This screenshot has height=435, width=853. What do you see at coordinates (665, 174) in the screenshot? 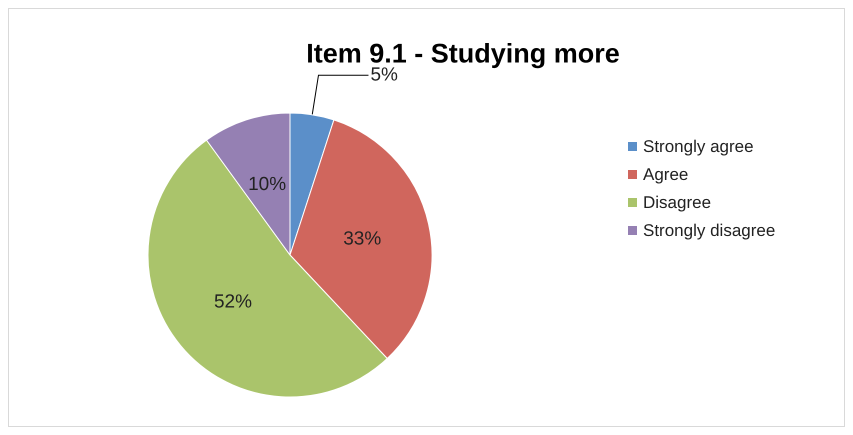
I see `legend-label: Agree` at bounding box center [665, 174].